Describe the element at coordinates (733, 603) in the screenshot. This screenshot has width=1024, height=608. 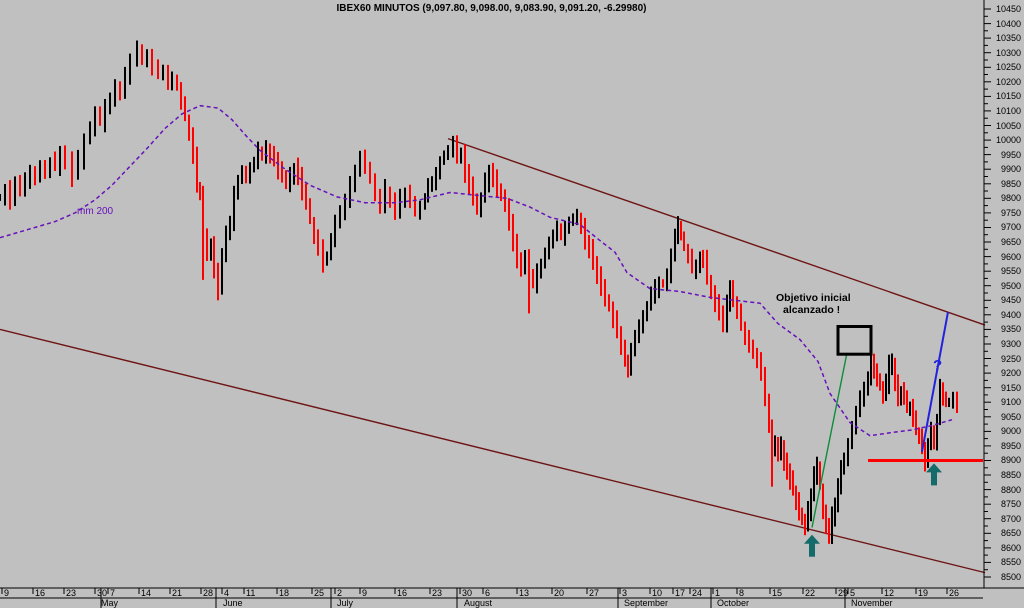
I see `month-label: October` at that location.